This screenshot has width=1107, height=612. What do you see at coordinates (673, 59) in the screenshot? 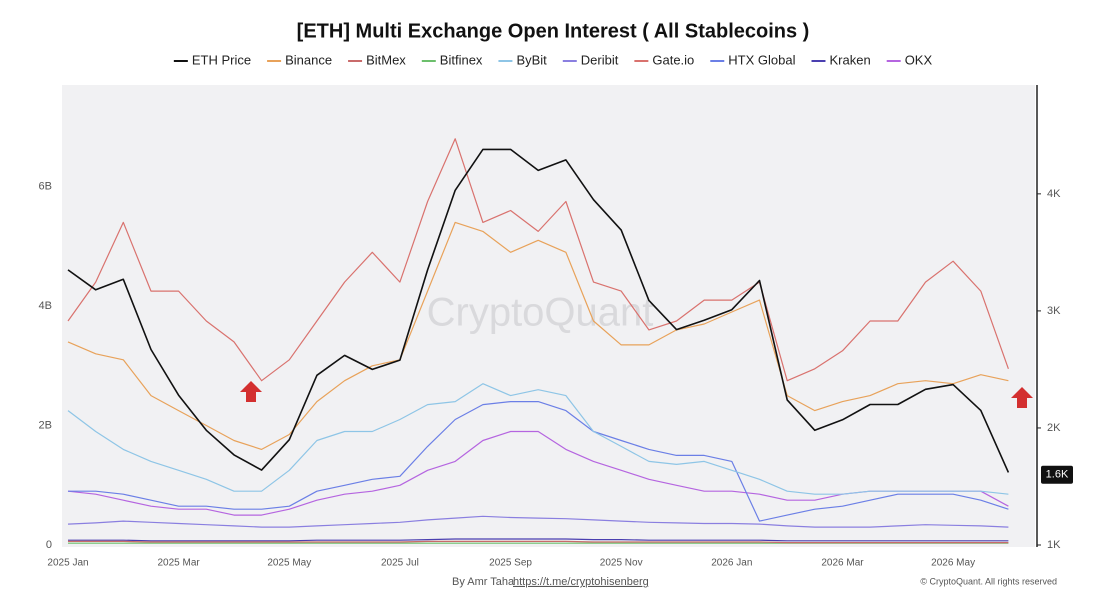
I see `legend-label: Gate.io` at bounding box center [673, 59].